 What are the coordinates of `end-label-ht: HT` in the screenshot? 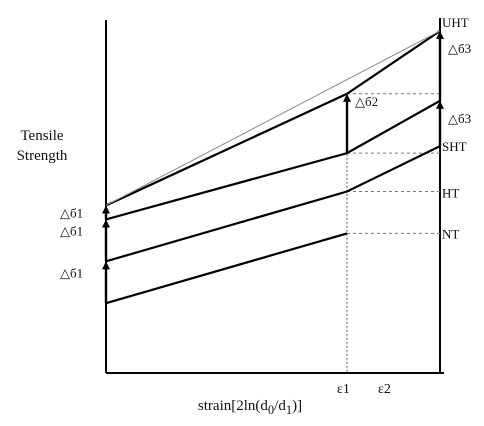 It's located at (450, 193).